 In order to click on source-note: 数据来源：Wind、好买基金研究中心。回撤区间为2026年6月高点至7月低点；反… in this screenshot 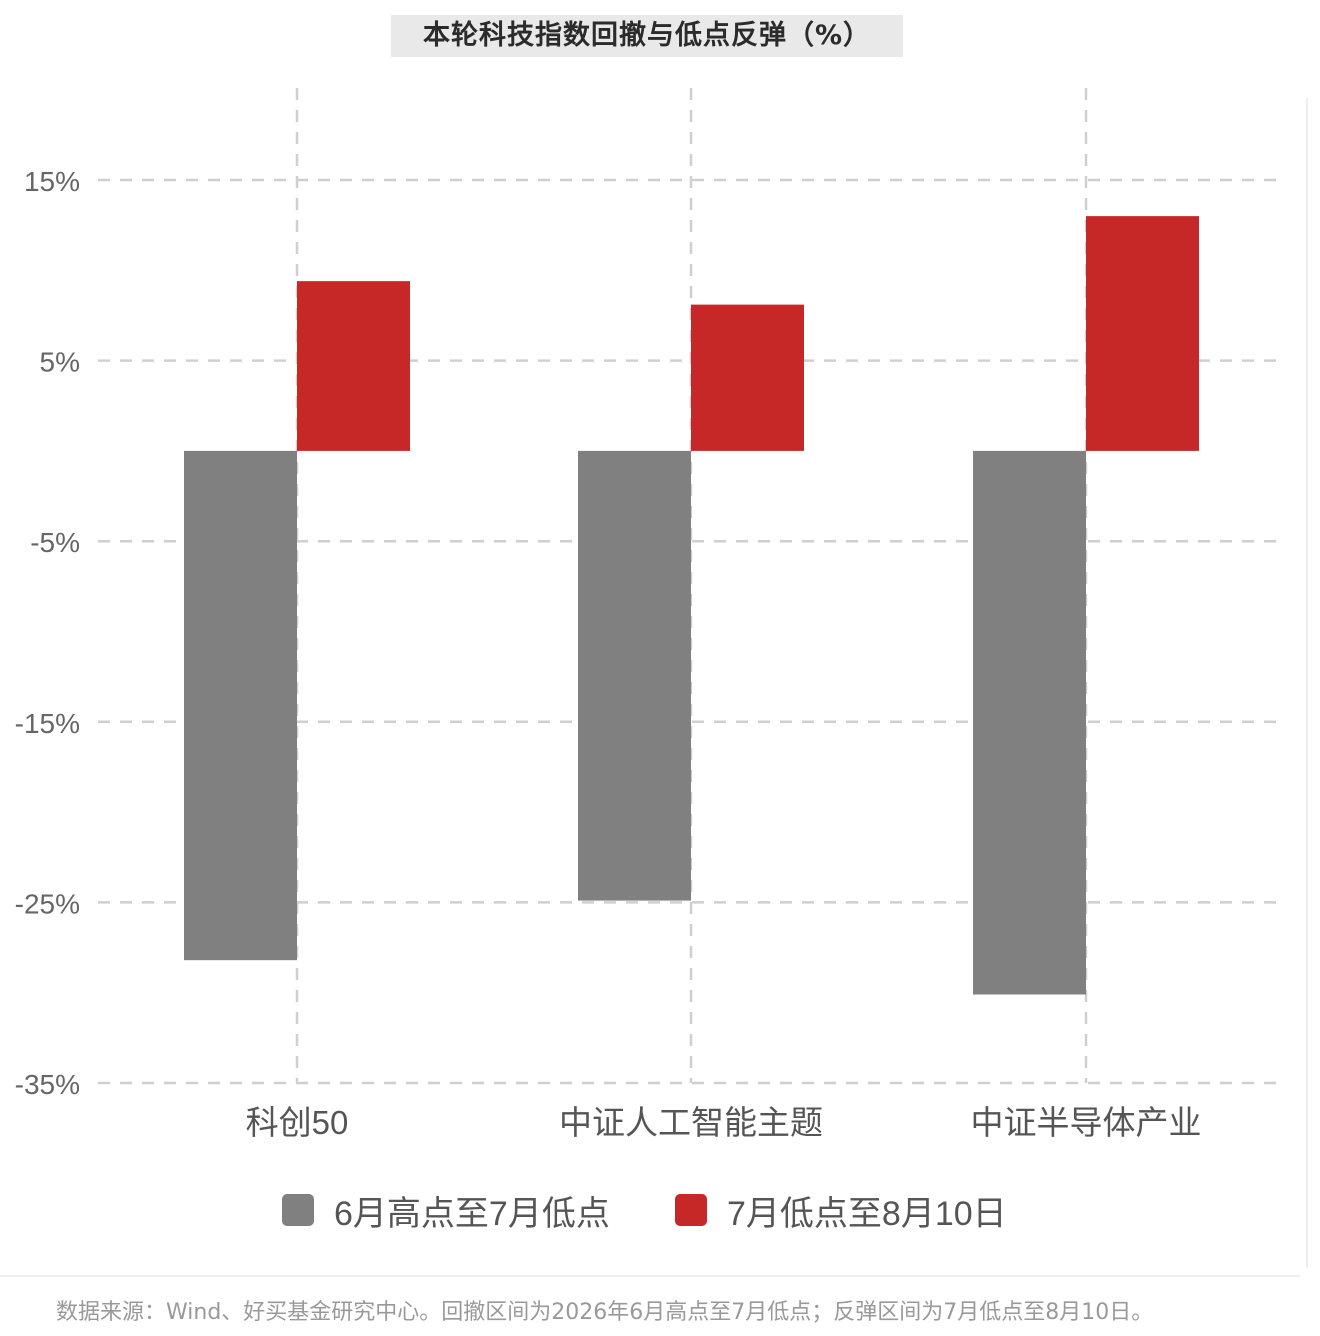, I will do `click(605, 1312)`.